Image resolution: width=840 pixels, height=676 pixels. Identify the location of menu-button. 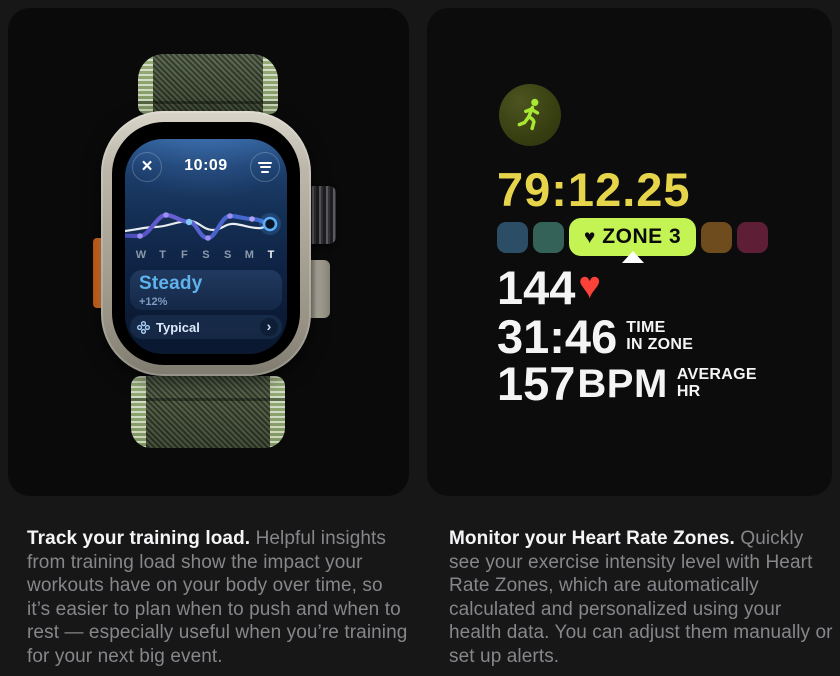
(265, 167).